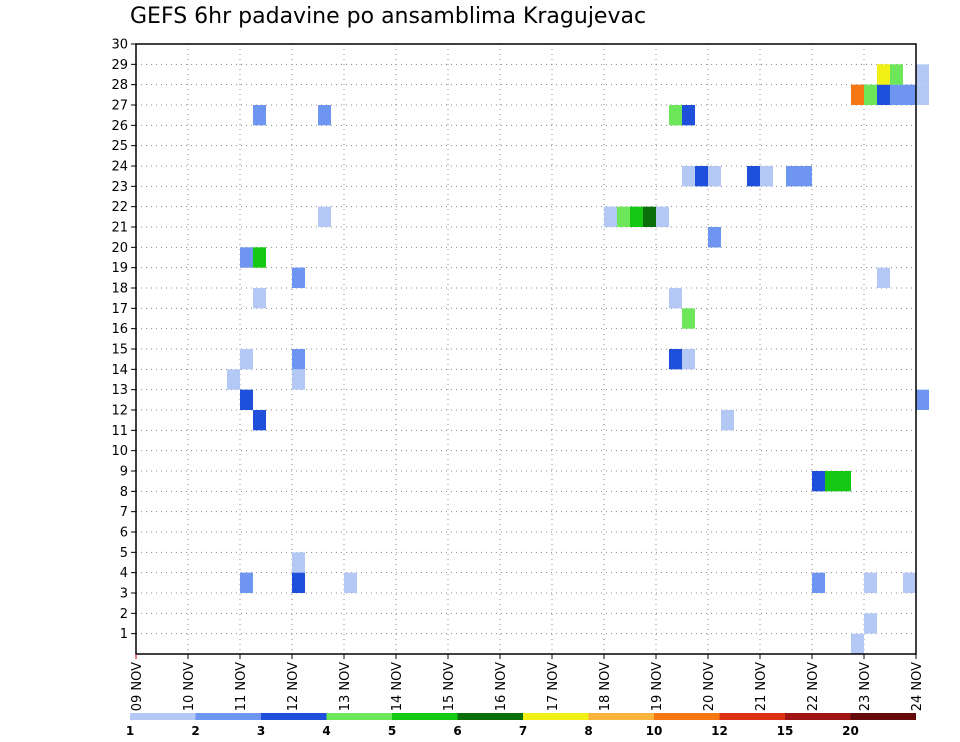 Image resolution: width=960 pixels, height=742 pixels. What do you see at coordinates (657, 686) in the screenshot?
I see `x-tick-label: 19 NOV` at bounding box center [657, 686].